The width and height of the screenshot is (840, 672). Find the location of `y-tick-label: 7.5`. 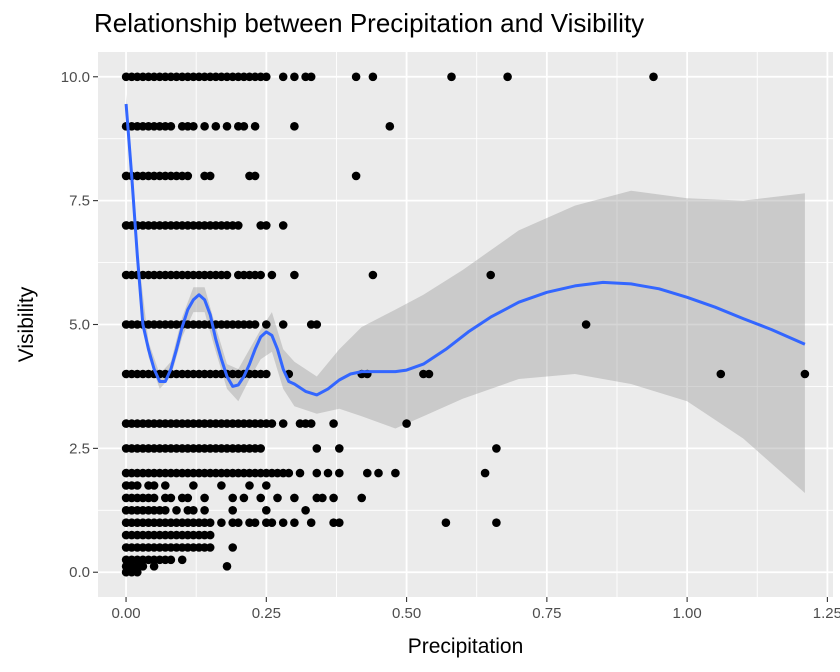

y-tick-label: 7.5 is located at coordinates (79, 201).